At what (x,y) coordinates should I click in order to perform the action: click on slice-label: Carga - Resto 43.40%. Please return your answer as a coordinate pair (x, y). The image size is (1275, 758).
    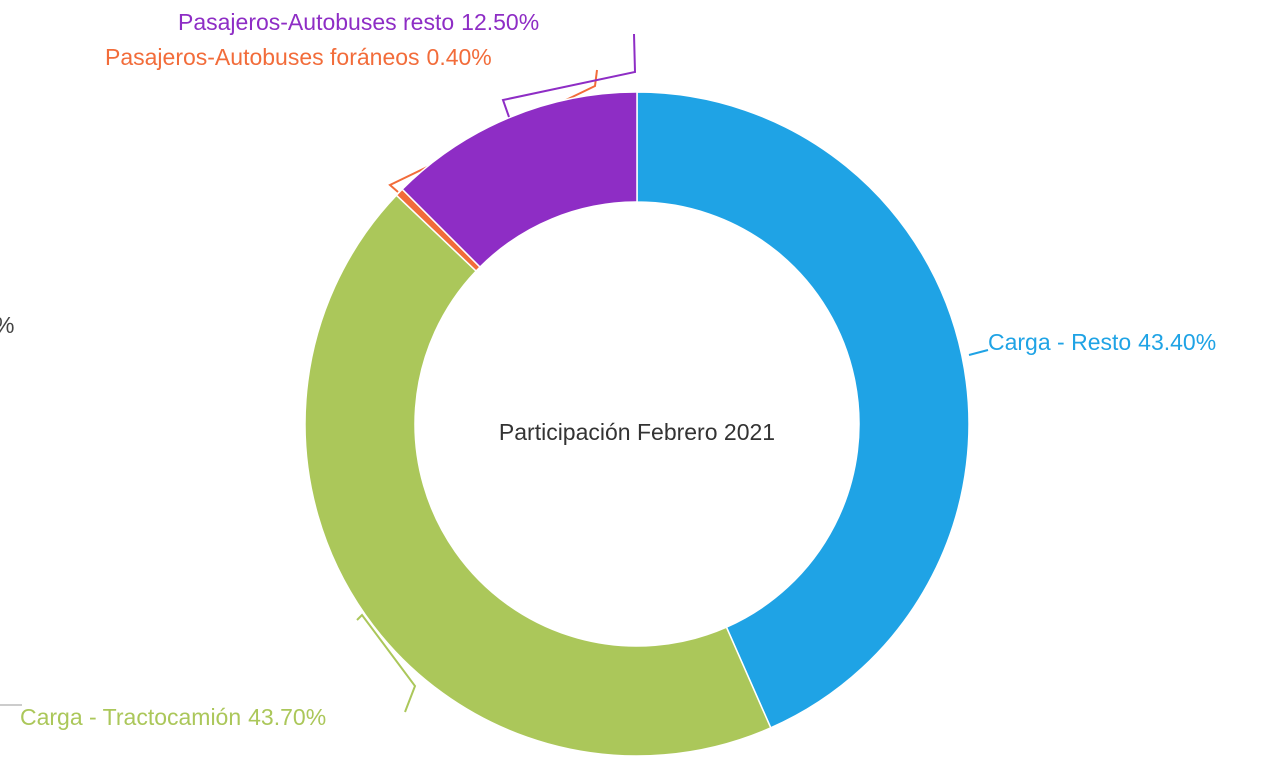
    Looking at the image, I should click on (1102, 342).